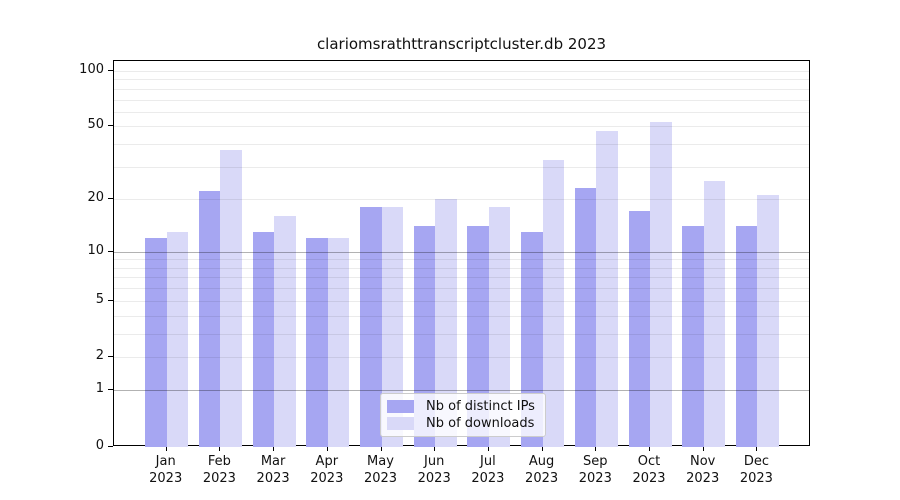 The height and width of the screenshot is (500, 900). I want to click on x-axis-tick-dec, so click(757, 448).